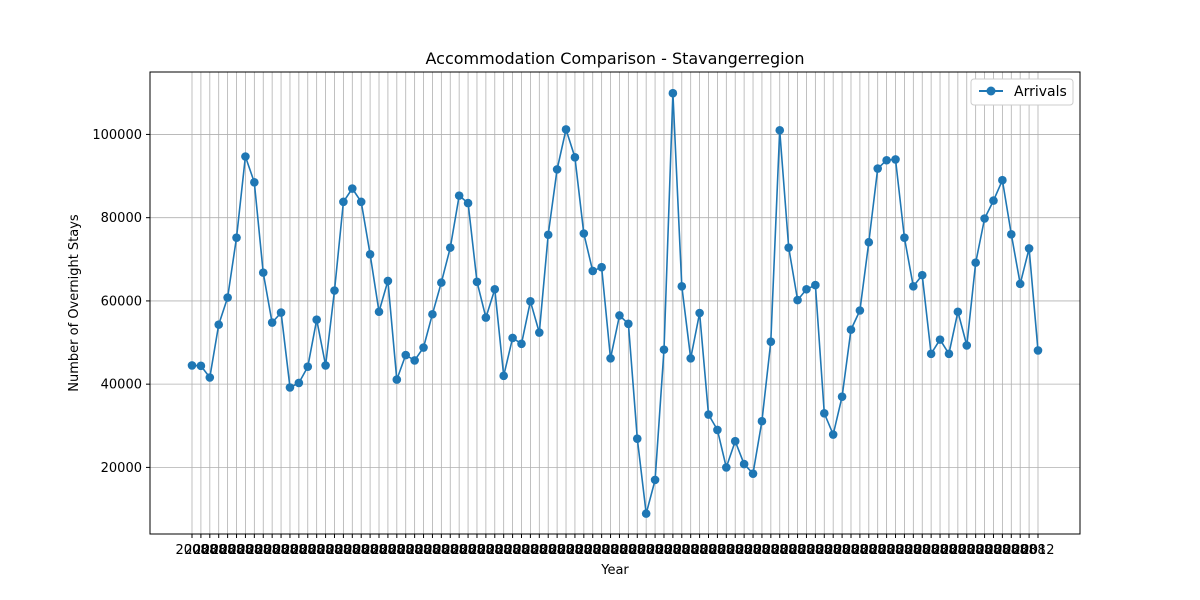  I want to click on y-tick-label: 80000, so click(121, 218).